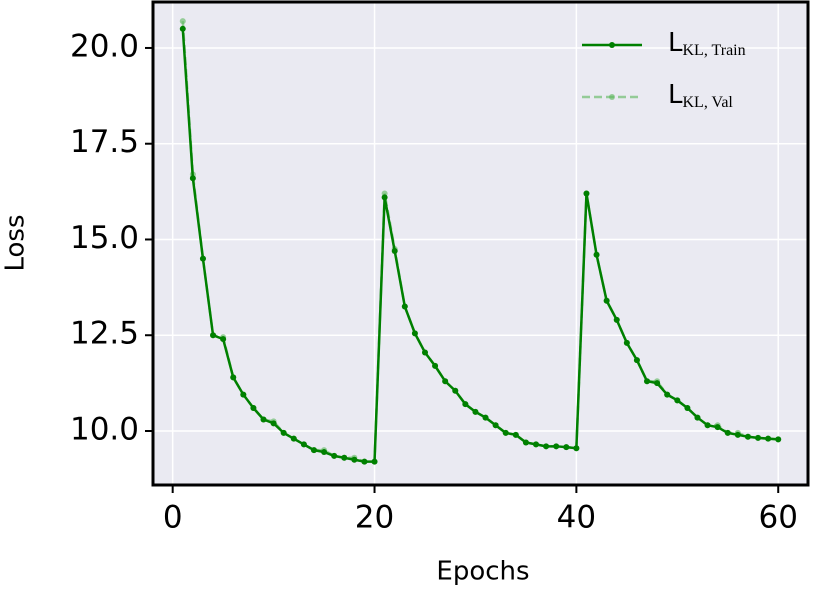 Image resolution: width=813 pixels, height=589 pixels. I want to click on x-tick-label: 40, so click(576, 518).